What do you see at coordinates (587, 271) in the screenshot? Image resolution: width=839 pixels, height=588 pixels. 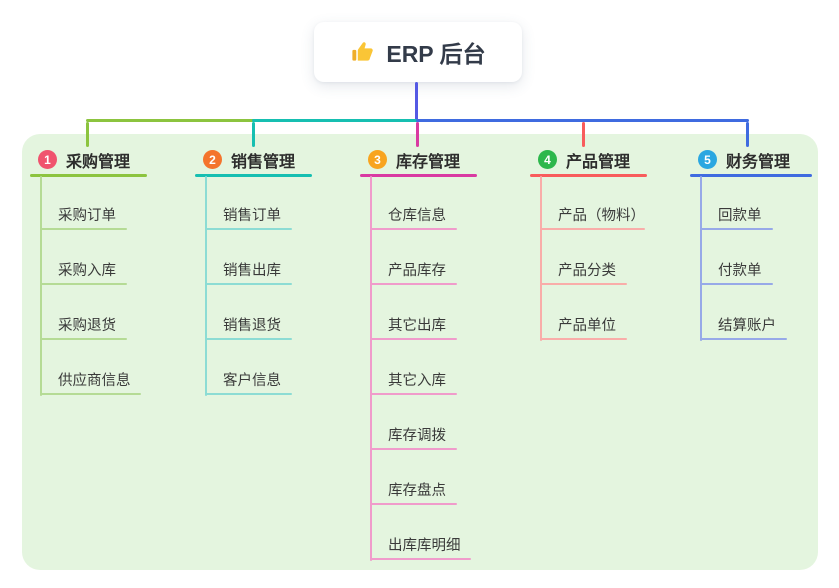 I see `child-node: 产品分类` at bounding box center [587, 271].